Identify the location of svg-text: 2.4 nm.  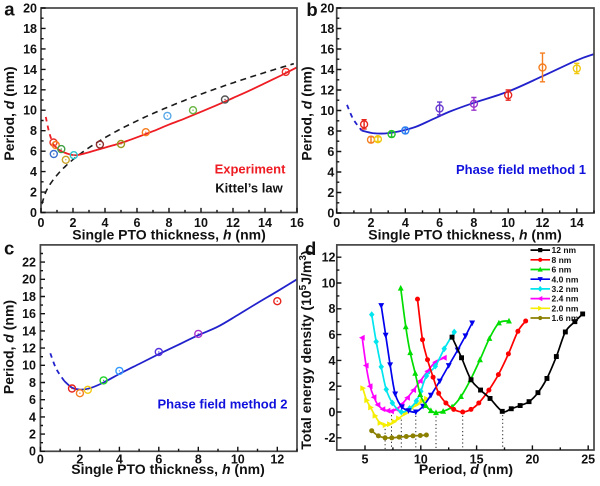
(565, 299).